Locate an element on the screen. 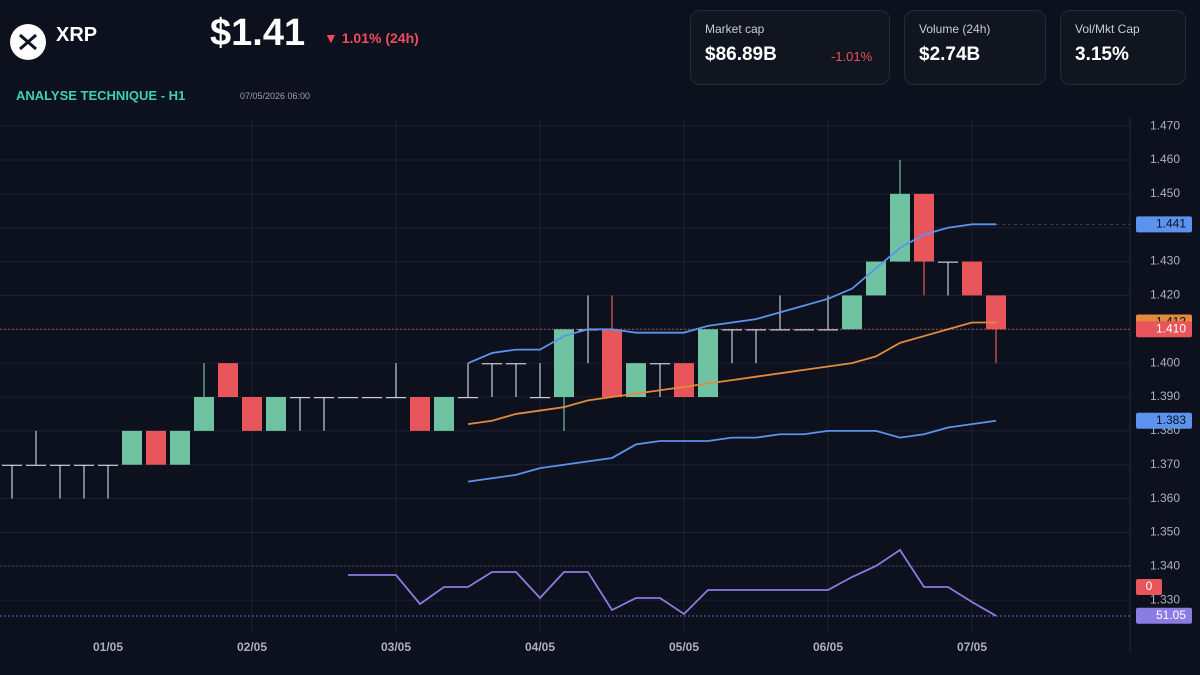 This screenshot has width=1200, height=675. x-tick-label: 04/05 is located at coordinates (540, 647).